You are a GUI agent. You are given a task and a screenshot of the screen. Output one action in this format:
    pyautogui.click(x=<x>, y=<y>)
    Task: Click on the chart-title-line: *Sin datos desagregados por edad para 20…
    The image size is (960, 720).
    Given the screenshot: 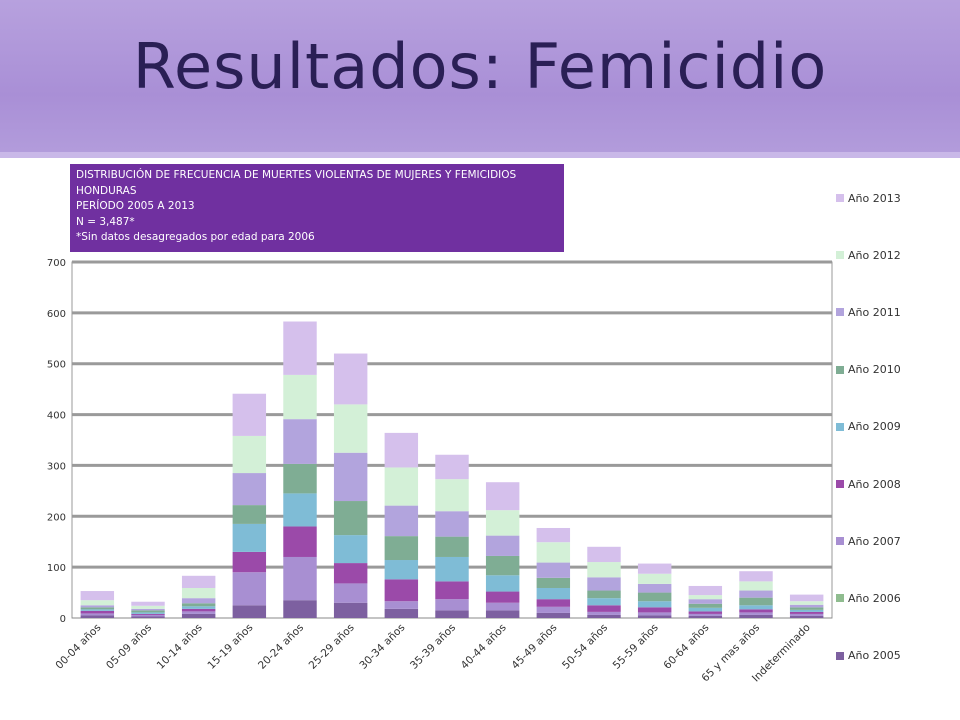 What is the action you would take?
    pyautogui.click(x=195, y=237)
    